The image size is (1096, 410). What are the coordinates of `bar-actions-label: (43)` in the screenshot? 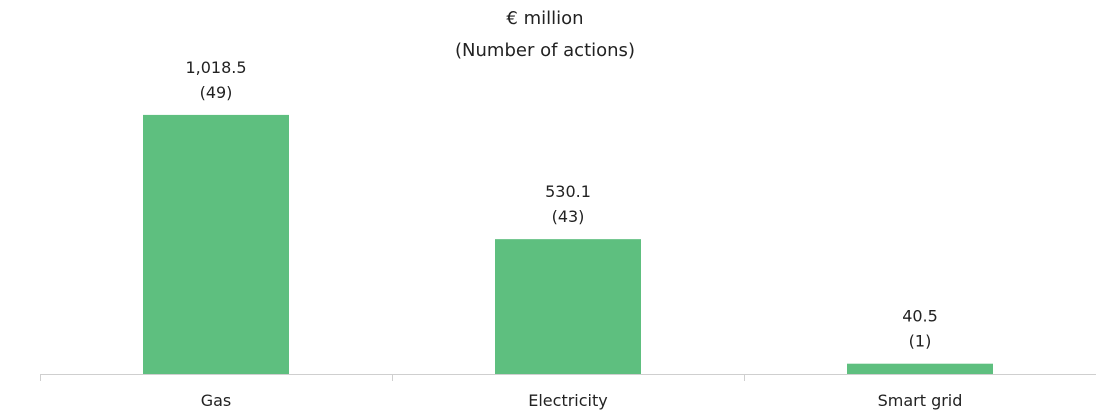 It's located at (568, 216).